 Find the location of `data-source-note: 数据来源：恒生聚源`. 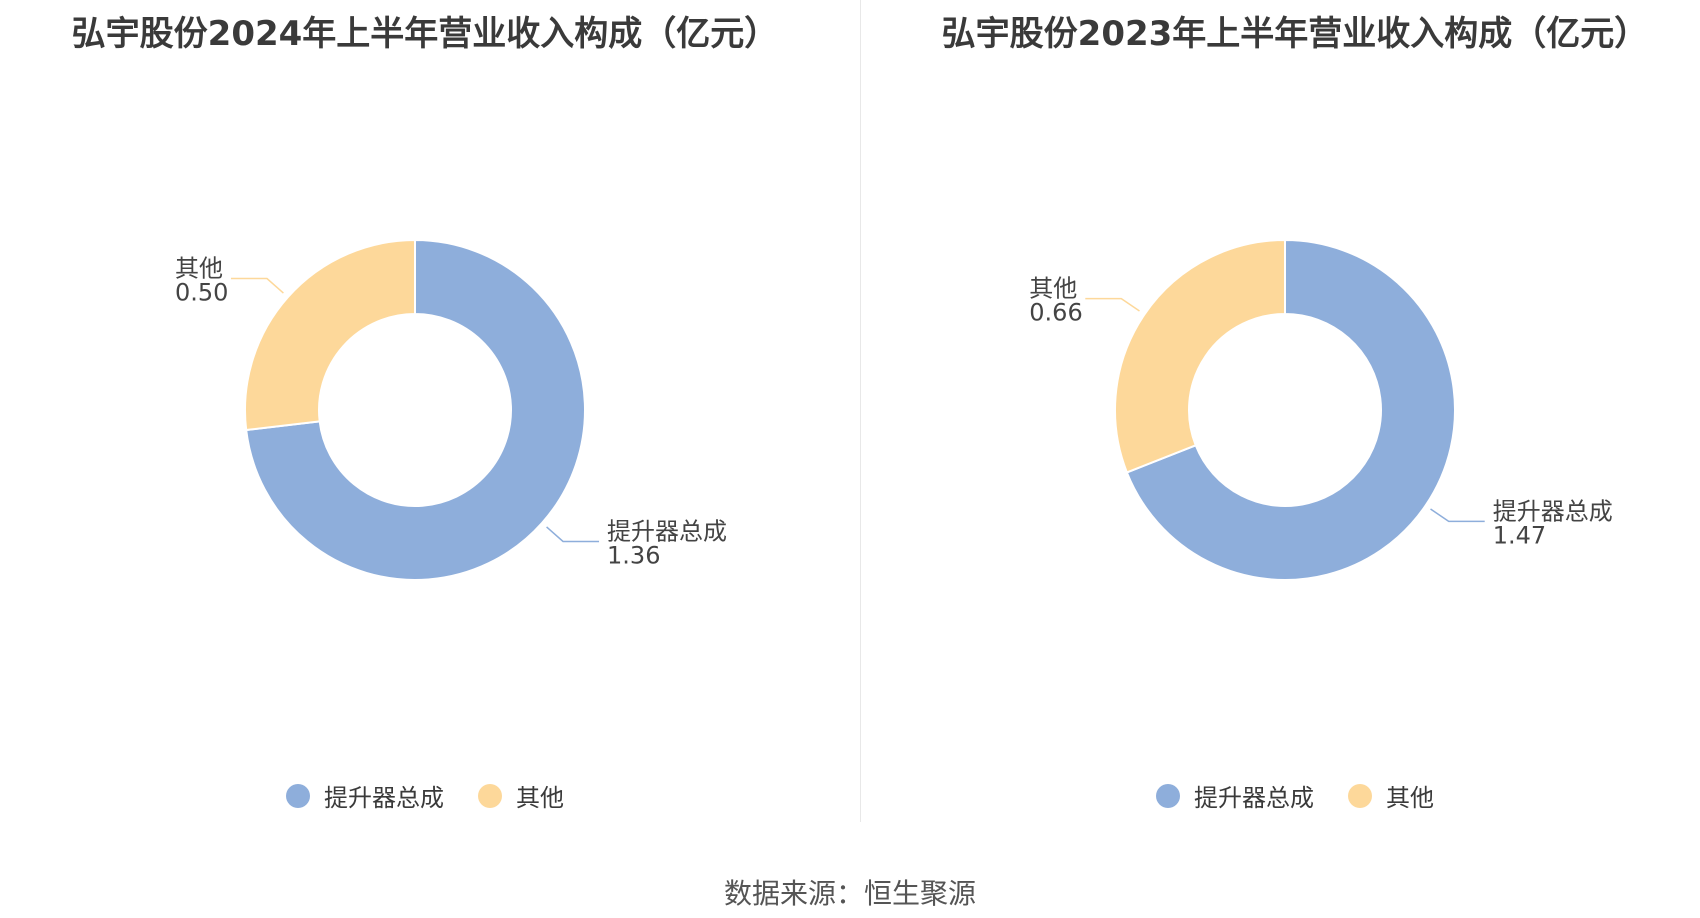

data-source-note: 数据来源：恒生聚源 is located at coordinates (849, 893).